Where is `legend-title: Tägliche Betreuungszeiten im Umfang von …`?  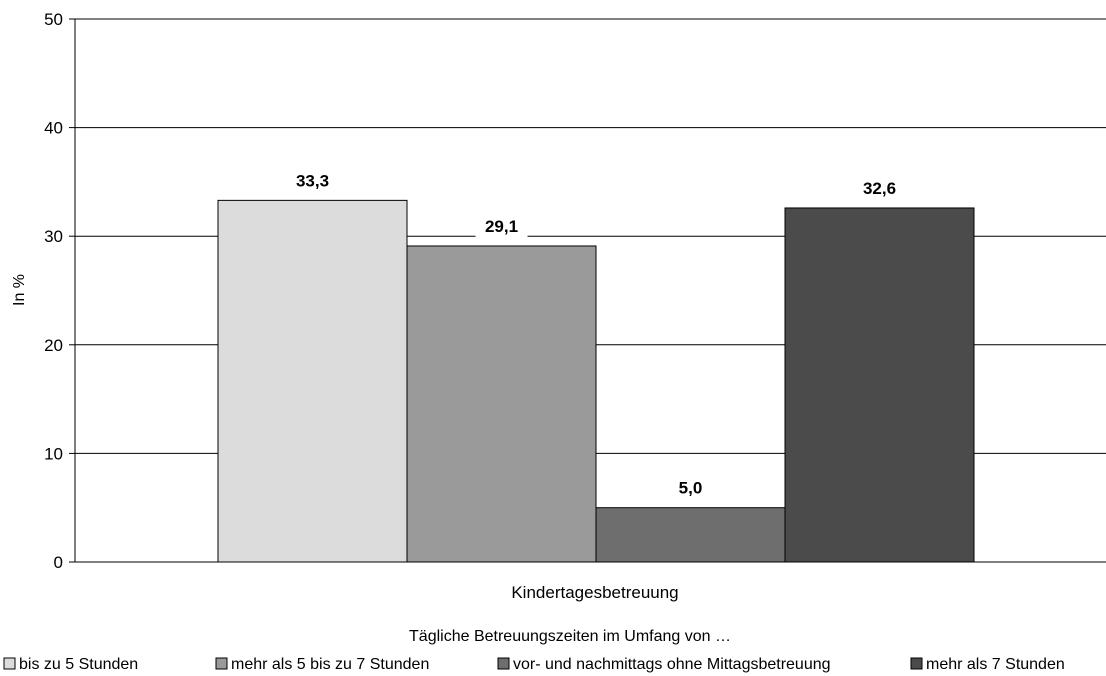 legend-title: Tägliche Betreuungszeiten im Umfang von … is located at coordinates (570, 636).